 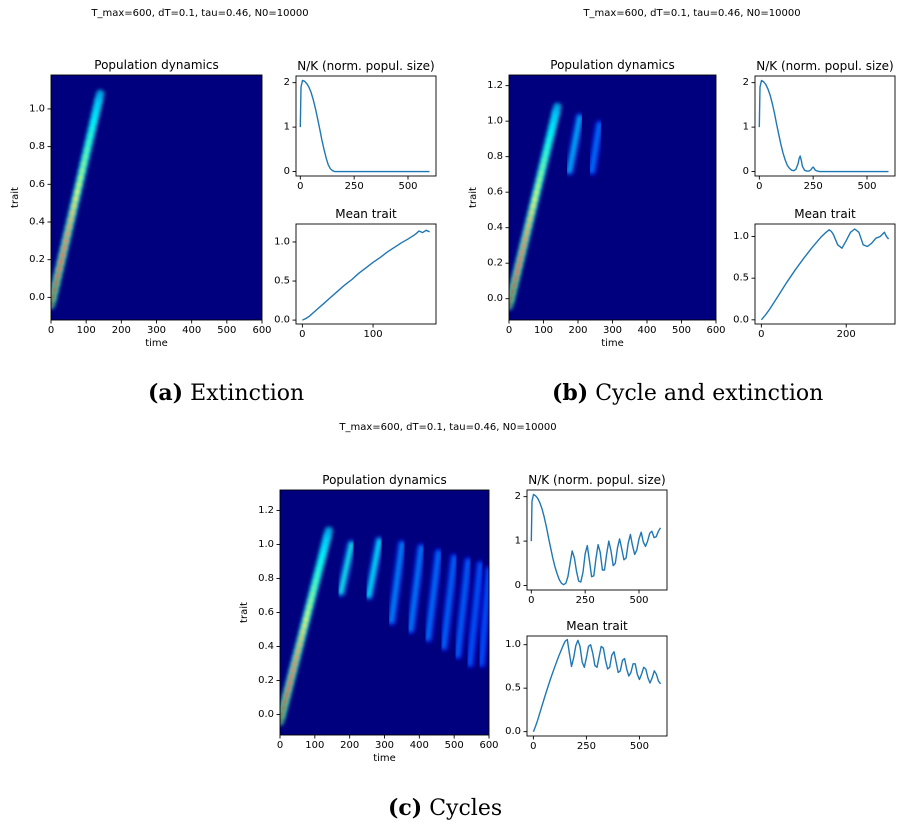 I want to click on caption-c-text: Cycles, so click(x=466, y=808).